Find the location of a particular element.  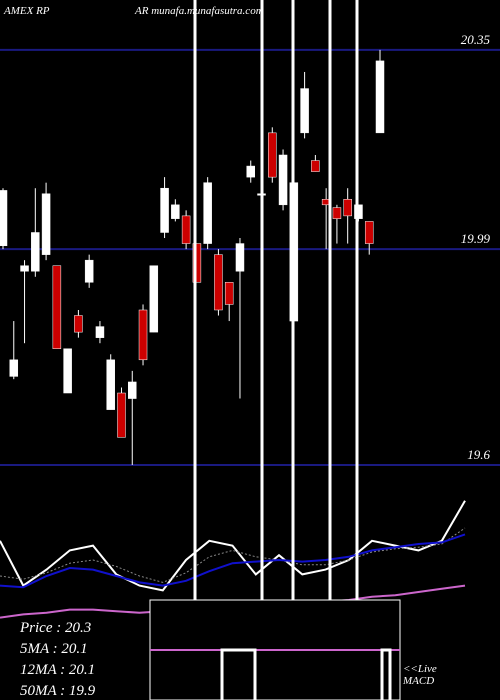

ma-label: 5MA : 20.1 is located at coordinates (54, 649).